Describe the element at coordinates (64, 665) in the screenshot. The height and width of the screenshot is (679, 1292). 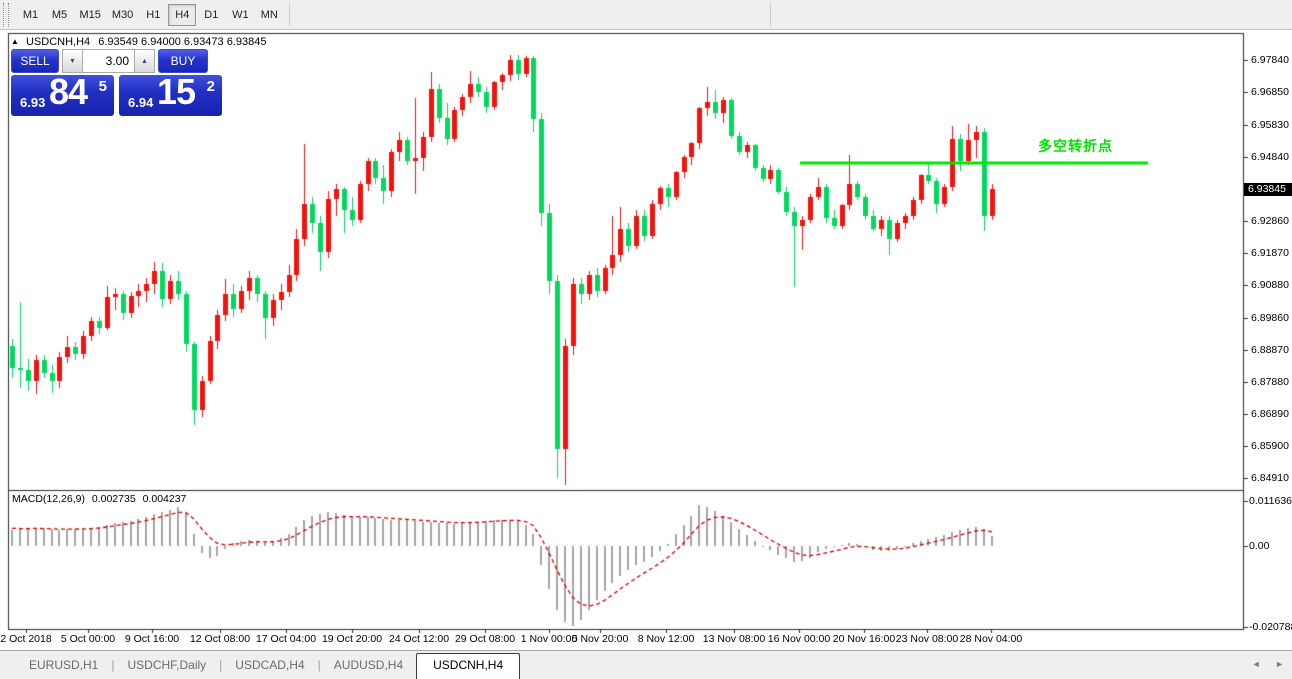
I see `chart-tab-eurusd-h1: EURUSD,H1` at that location.